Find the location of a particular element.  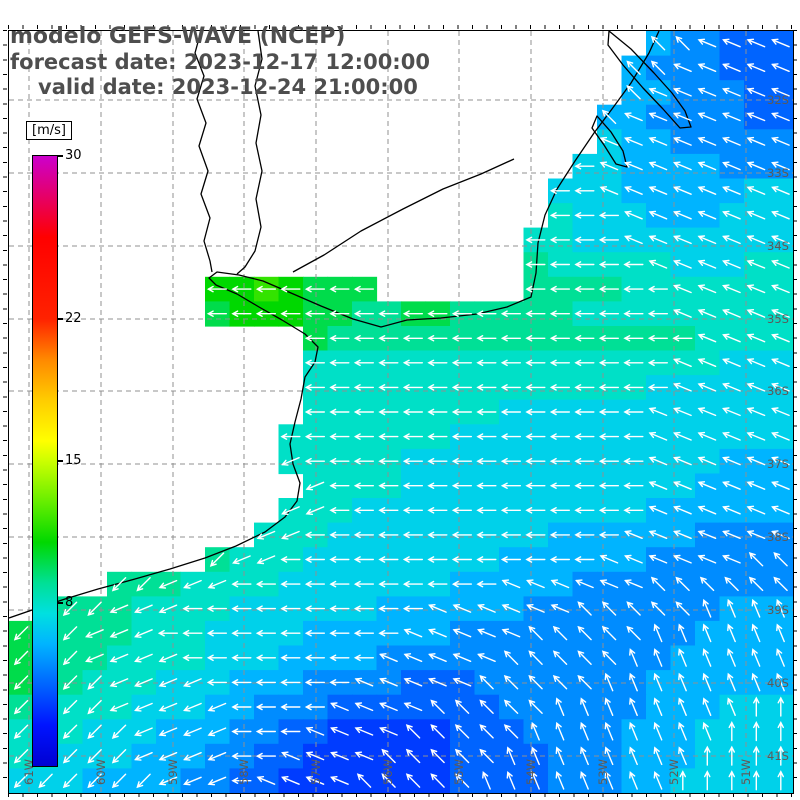

river-negro is located at coordinates (403, 215).